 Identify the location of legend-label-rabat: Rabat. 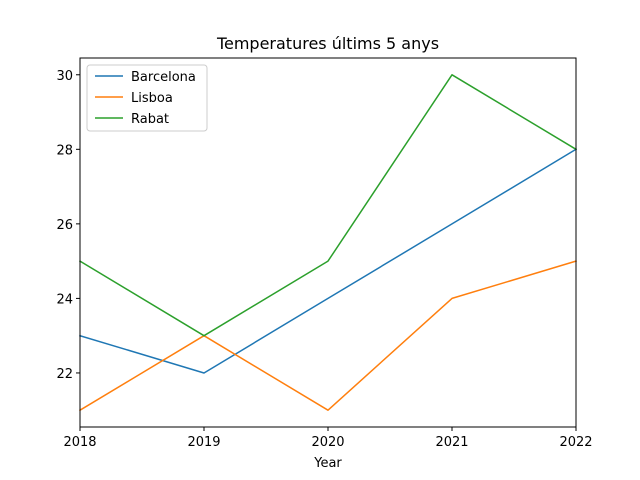
(150, 119).